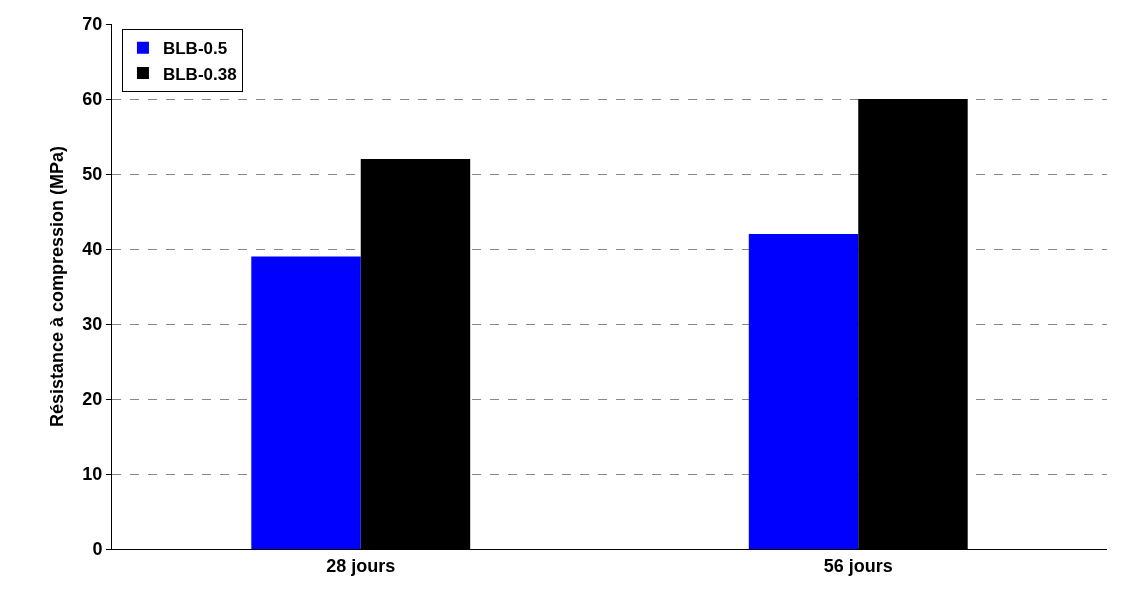 The image size is (1121, 599). I want to click on y-axis-title: Résistance à compression (MPa), so click(56, 286).